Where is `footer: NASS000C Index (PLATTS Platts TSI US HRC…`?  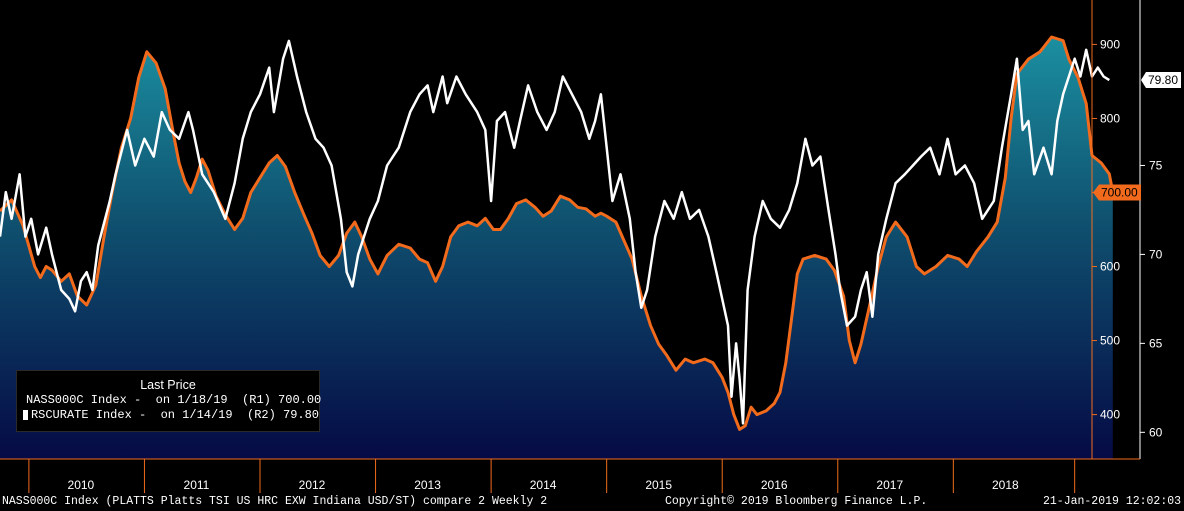 footer: NASS000C Index (PLATTS Platts TSI US HRC… is located at coordinates (592, 503).